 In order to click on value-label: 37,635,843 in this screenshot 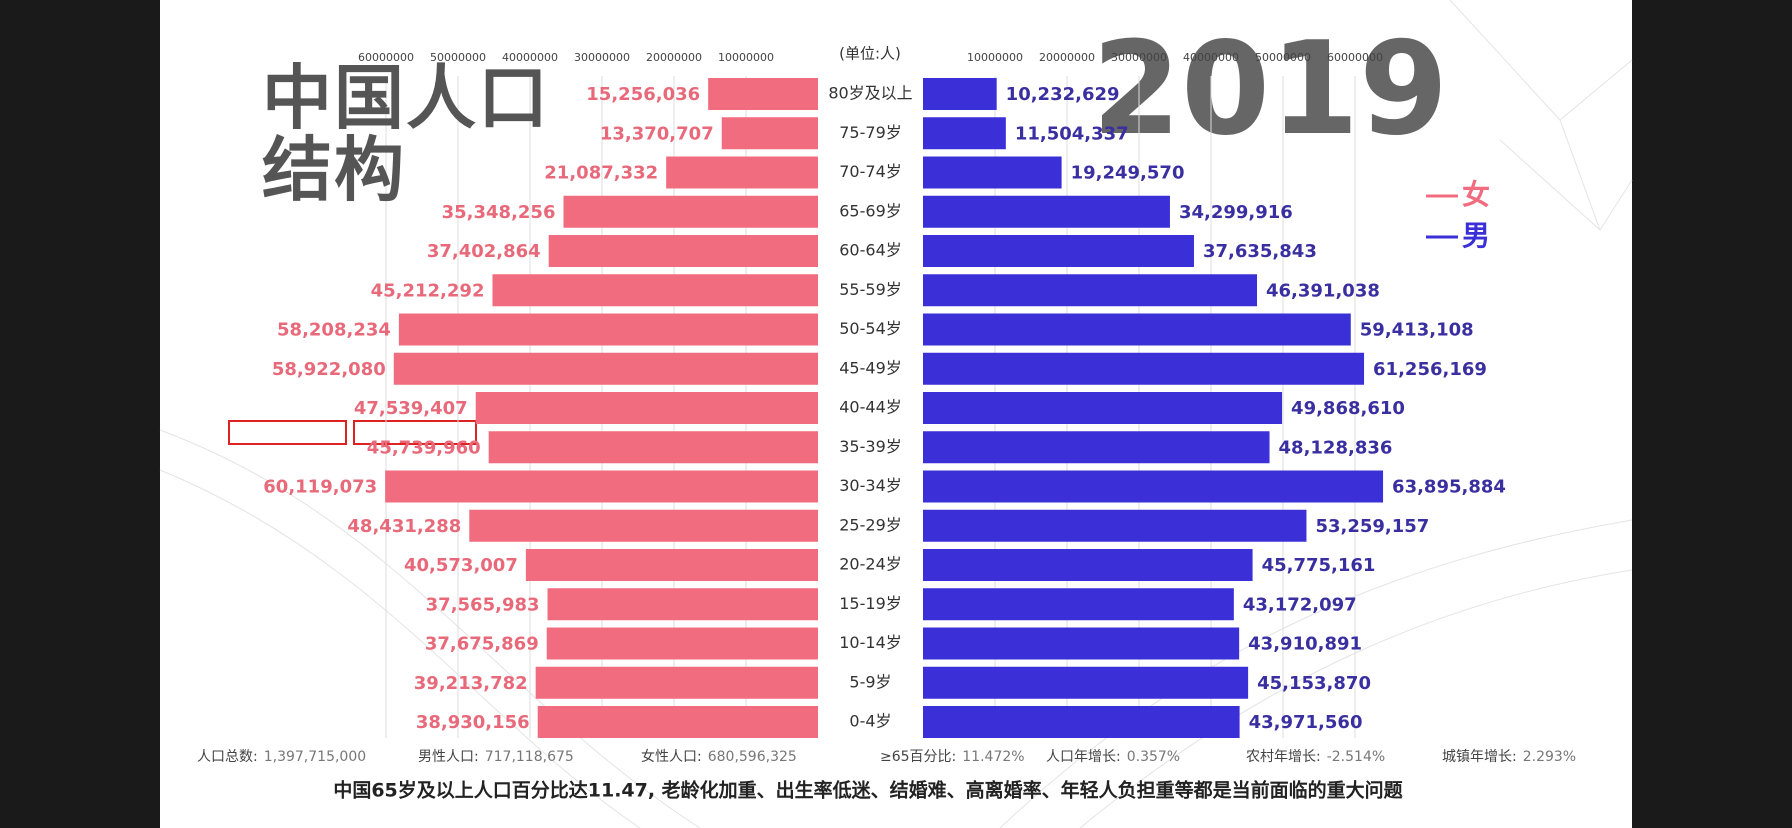, I will do `click(1260, 251)`.